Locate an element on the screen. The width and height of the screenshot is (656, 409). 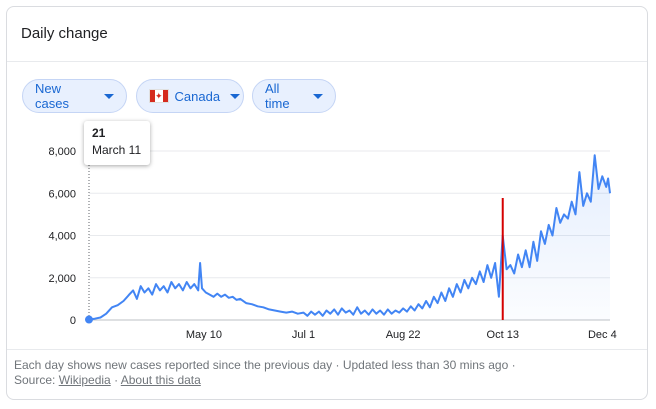
source-label: Source: is located at coordinates (35, 380).